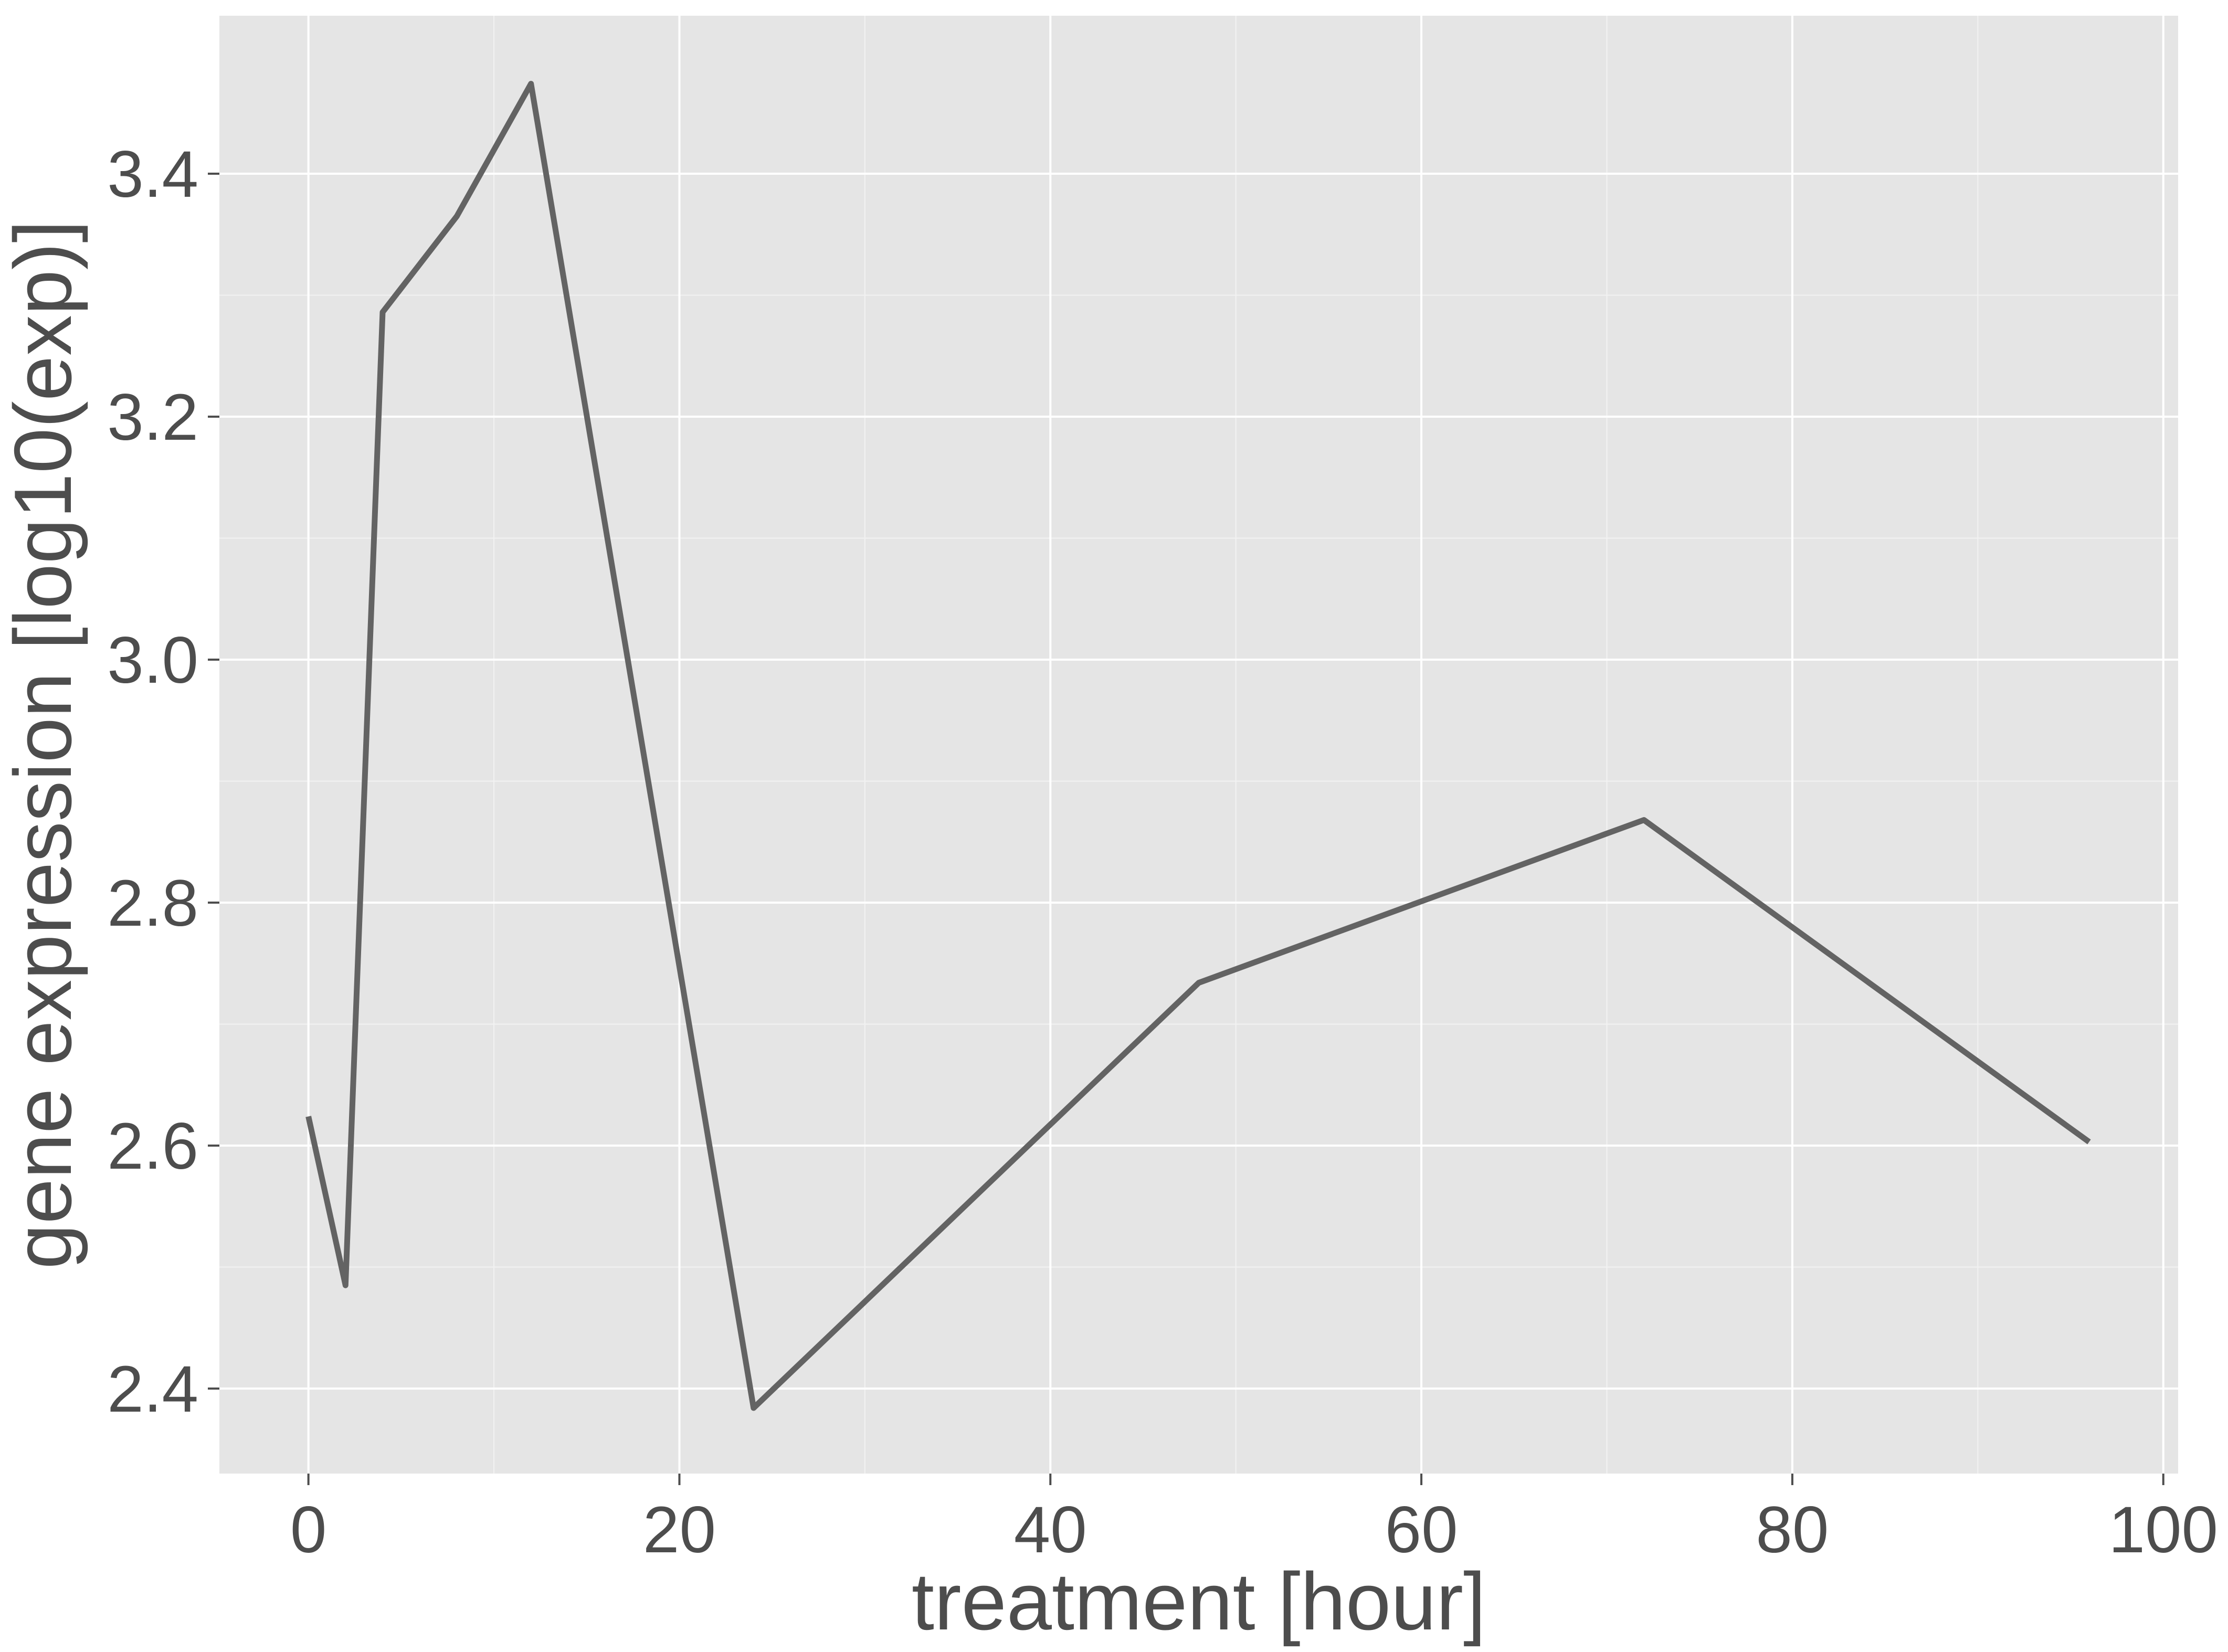 This screenshot has width=2228, height=1652. I want to click on y-tick-label: 2.6, so click(152, 1146).